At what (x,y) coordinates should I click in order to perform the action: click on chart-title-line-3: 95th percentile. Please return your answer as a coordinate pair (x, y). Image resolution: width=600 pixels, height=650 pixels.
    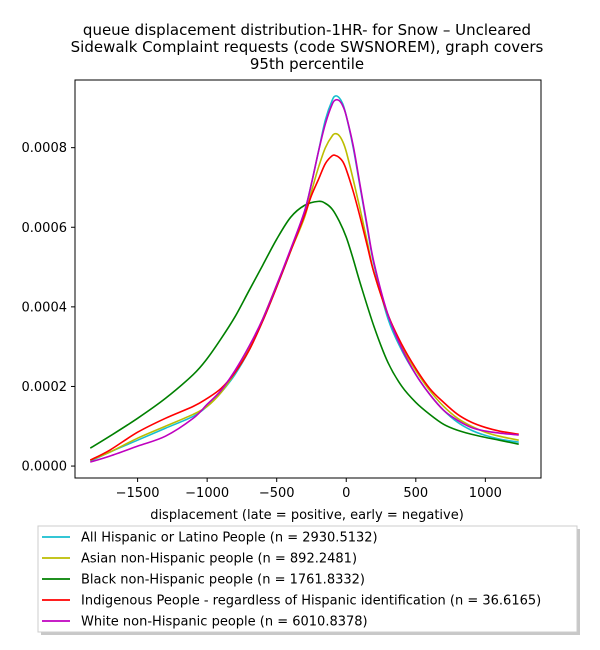
    Looking at the image, I should click on (307, 64).